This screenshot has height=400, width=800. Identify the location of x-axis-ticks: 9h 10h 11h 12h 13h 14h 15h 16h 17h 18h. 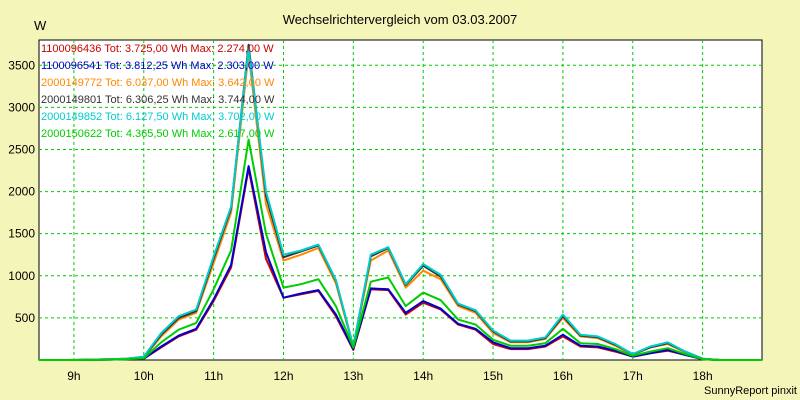
(389, 376).